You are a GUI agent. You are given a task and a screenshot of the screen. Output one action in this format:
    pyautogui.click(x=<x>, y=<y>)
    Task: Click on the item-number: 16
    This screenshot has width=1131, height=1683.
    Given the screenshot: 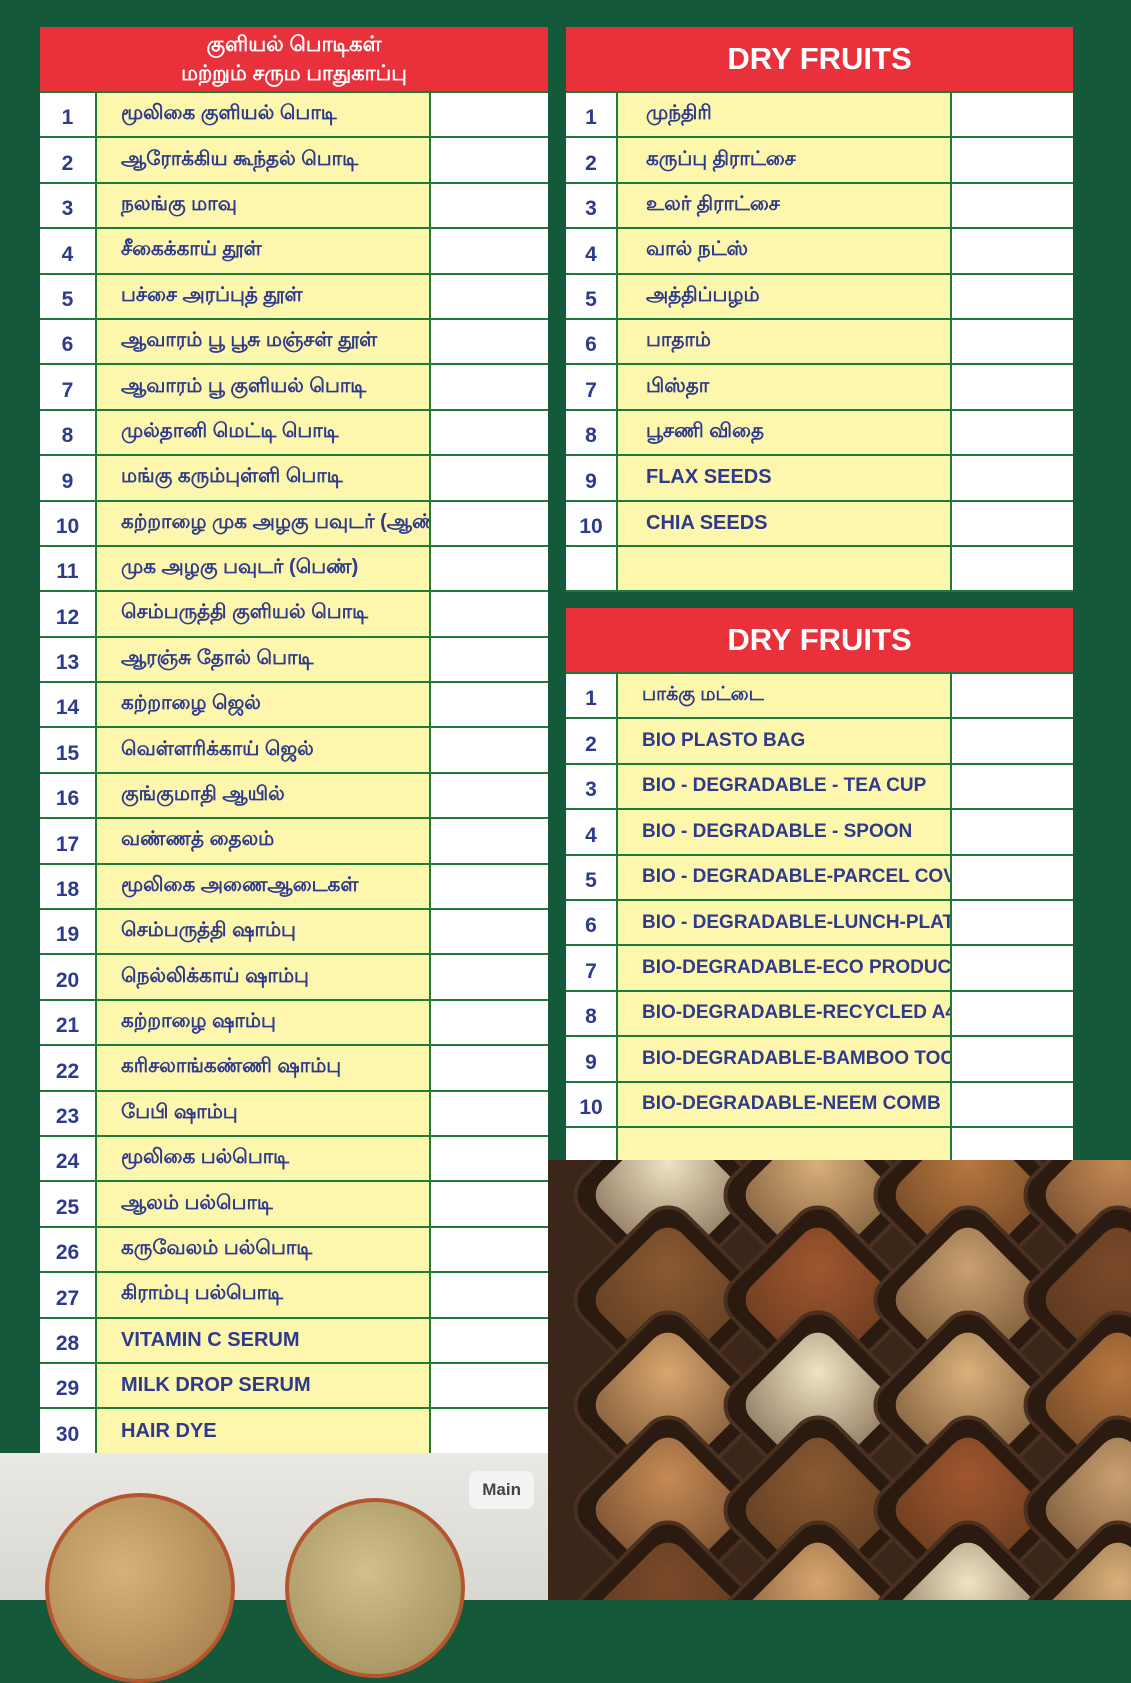 What is the action you would take?
    pyautogui.click(x=68, y=795)
    